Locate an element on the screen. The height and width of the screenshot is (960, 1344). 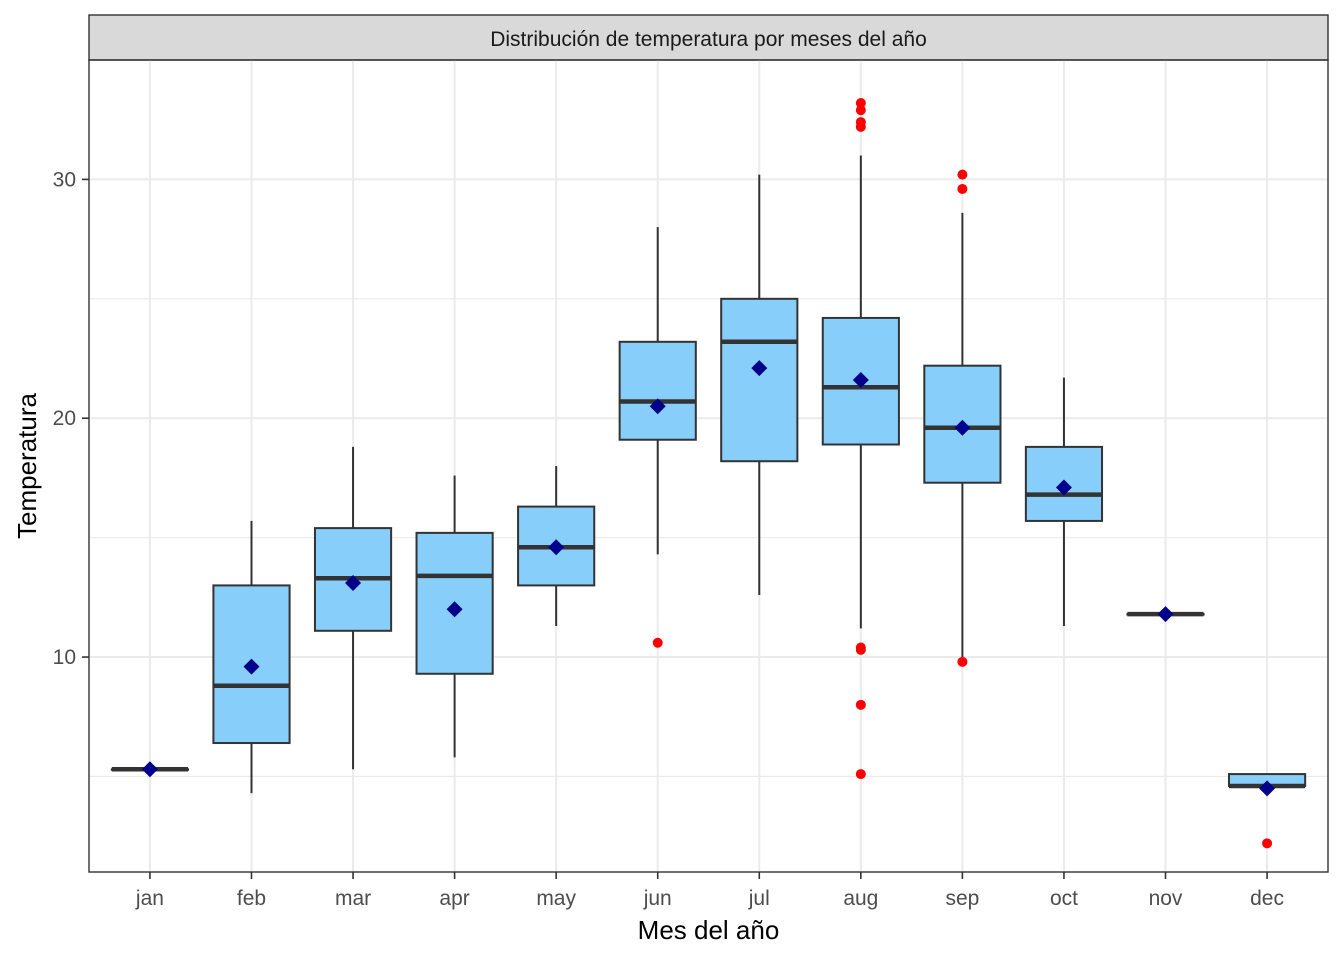
y-tick-label: 30 is located at coordinates (64, 179).